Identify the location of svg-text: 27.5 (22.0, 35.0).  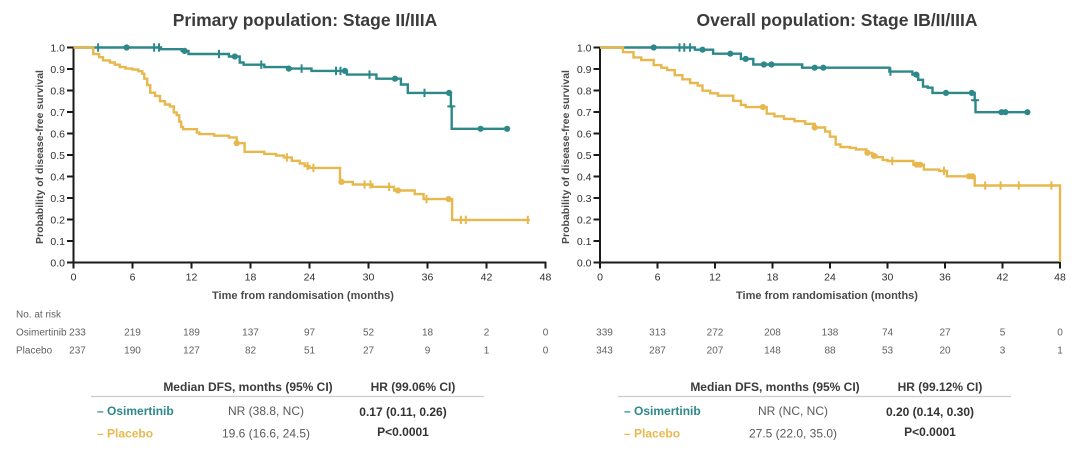
(793, 434).